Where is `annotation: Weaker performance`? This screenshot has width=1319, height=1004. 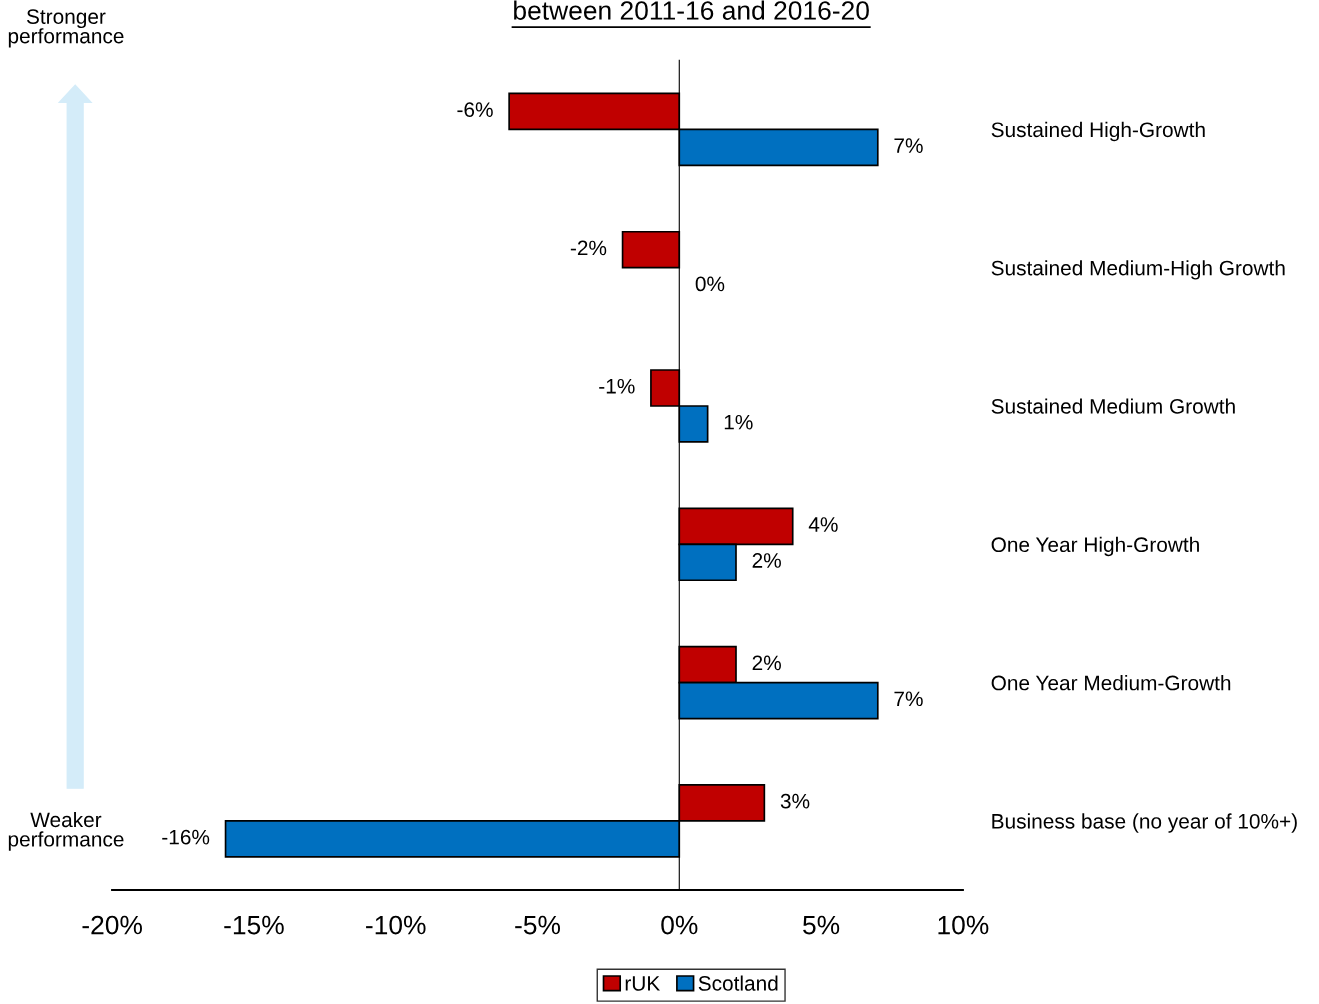
annotation: Weaker performance is located at coordinates (66, 831).